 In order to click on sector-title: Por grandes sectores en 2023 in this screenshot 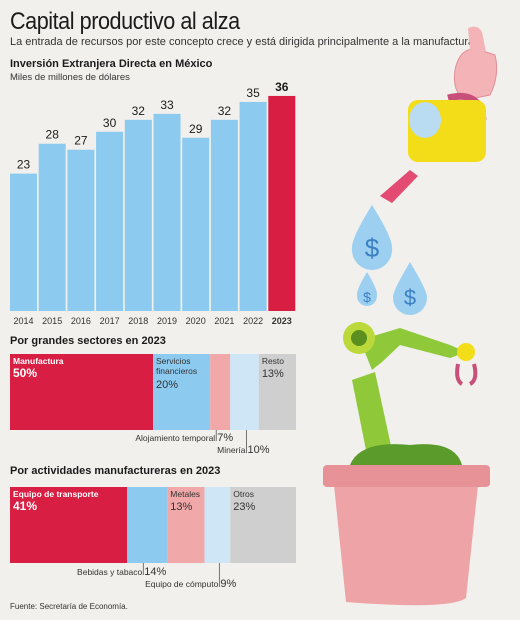, I will do `click(88, 341)`.